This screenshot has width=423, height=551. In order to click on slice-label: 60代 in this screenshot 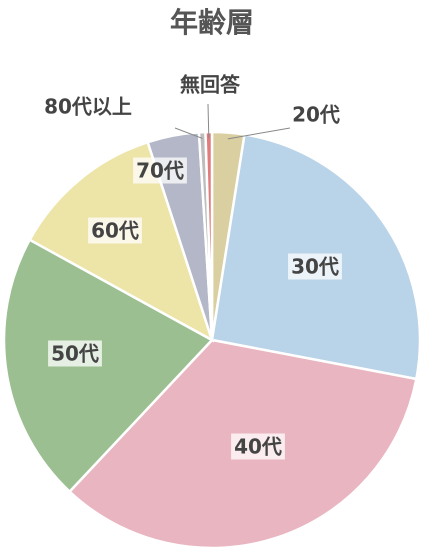, I will do `click(115, 231)`.